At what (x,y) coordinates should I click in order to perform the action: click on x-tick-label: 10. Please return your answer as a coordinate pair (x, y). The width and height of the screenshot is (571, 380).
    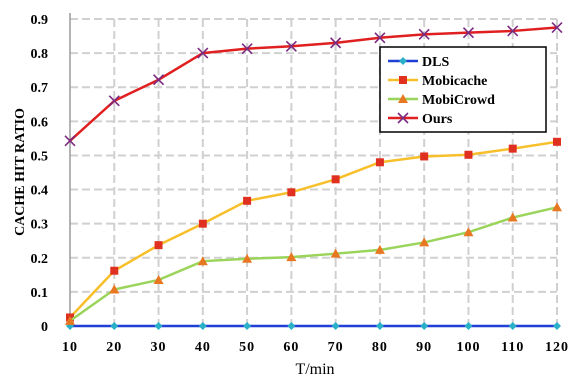
    Looking at the image, I should click on (70, 347).